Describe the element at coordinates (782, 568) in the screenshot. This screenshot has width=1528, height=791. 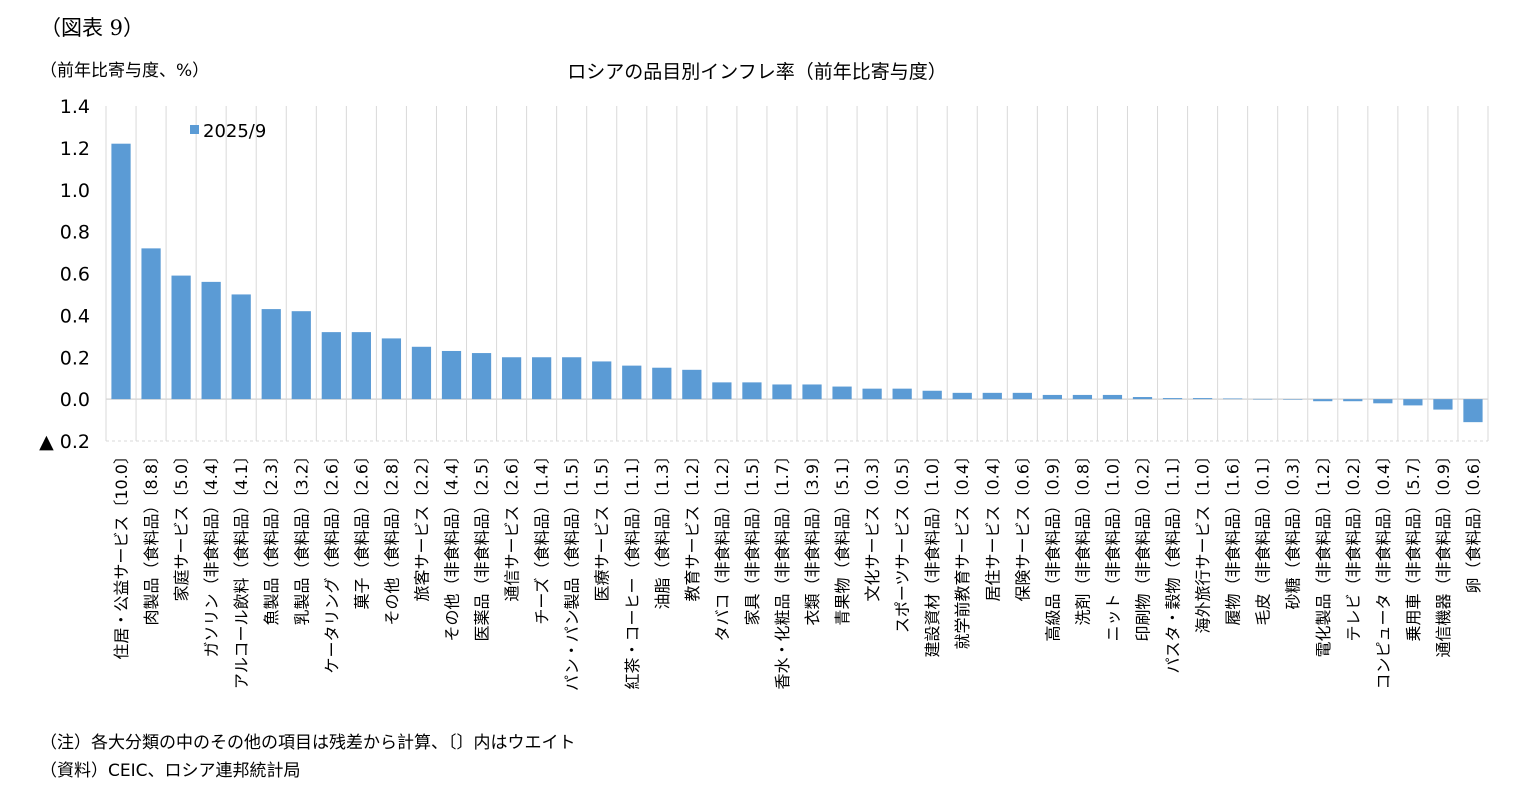
I see `x-tick-label: 香水・化粧品（非食料品）〔1.7〕` at that location.